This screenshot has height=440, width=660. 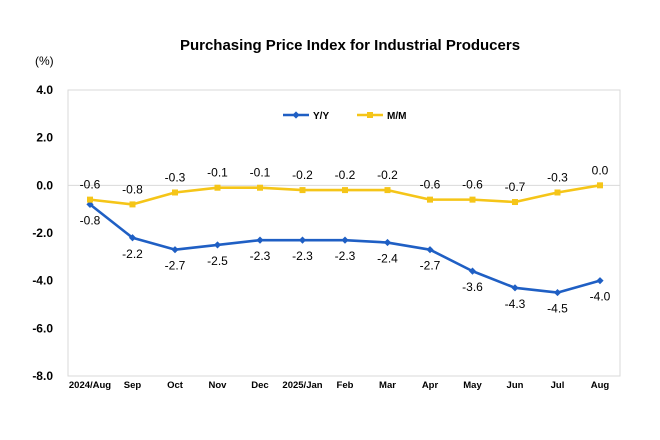 What do you see at coordinates (396, 116) in the screenshot?
I see `legend-label-mm: M/M` at bounding box center [396, 116].